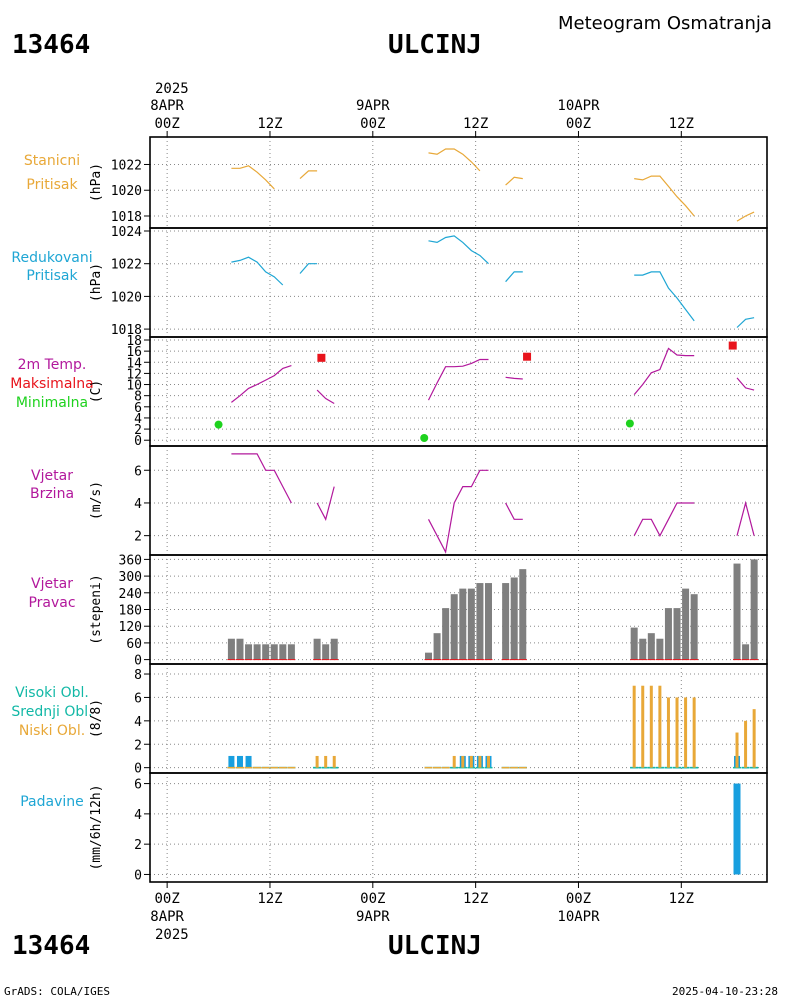 The image size is (800, 1000). What do you see at coordinates (52, 161) in the screenshot?
I see `panel-label: Stanicni` at bounding box center [52, 161].